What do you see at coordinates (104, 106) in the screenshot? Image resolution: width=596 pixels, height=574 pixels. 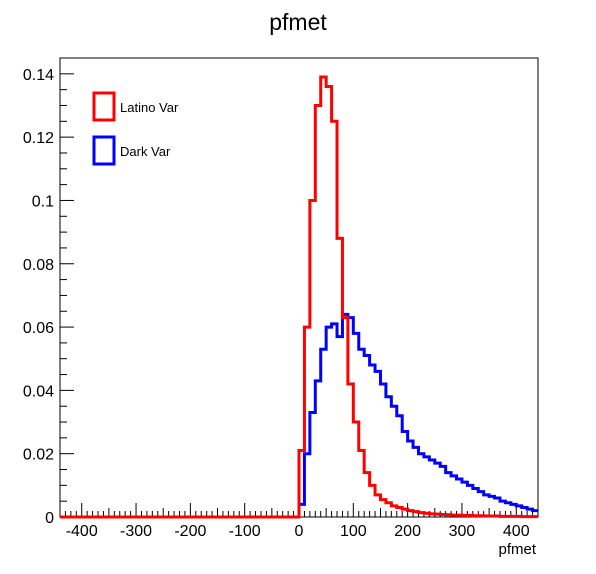 I see `legend-swatch-latino-var` at bounding box center [104, 106].